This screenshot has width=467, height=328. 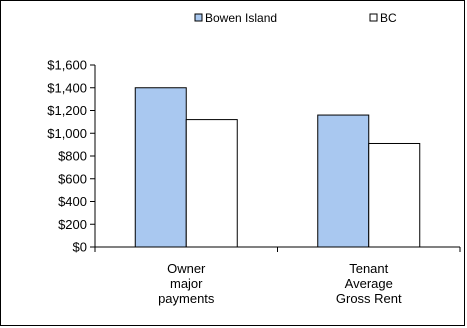 What do you see at coordinates (67, 110) in the screenshot?
I see `y-tick-label: $1,200` at bounding box center [67, 110].